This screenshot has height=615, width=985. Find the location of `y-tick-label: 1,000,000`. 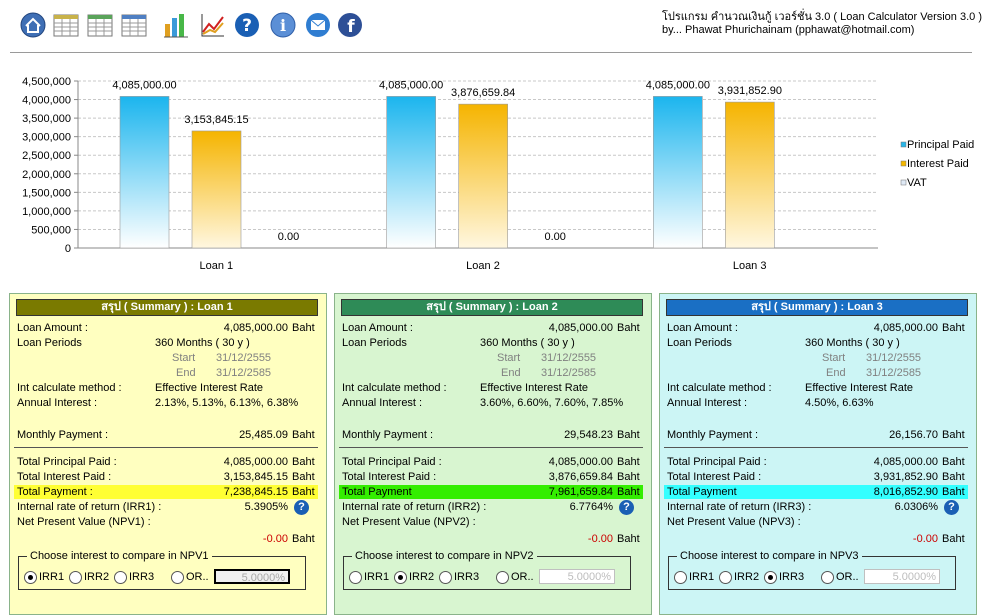

y-tick-label: 1,000,000 is located at coordinates (46, 212).